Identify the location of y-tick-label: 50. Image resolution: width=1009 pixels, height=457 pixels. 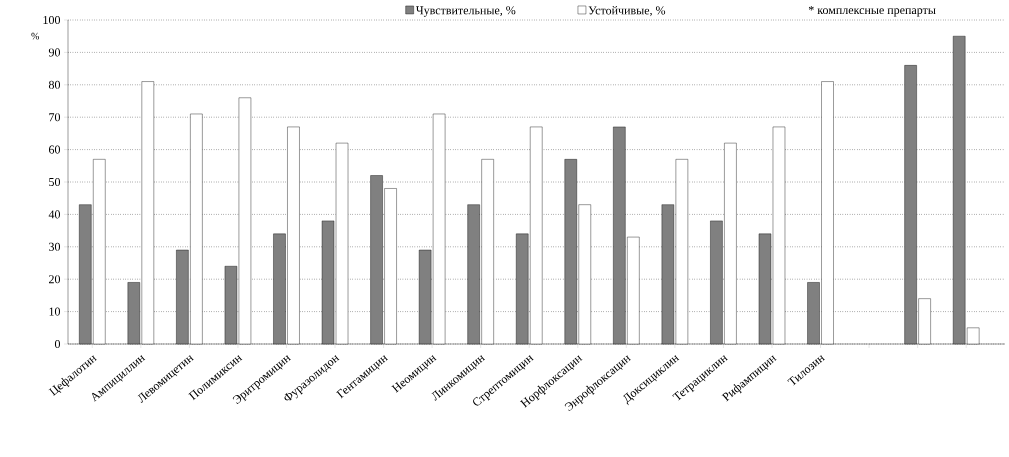
(55, 182).